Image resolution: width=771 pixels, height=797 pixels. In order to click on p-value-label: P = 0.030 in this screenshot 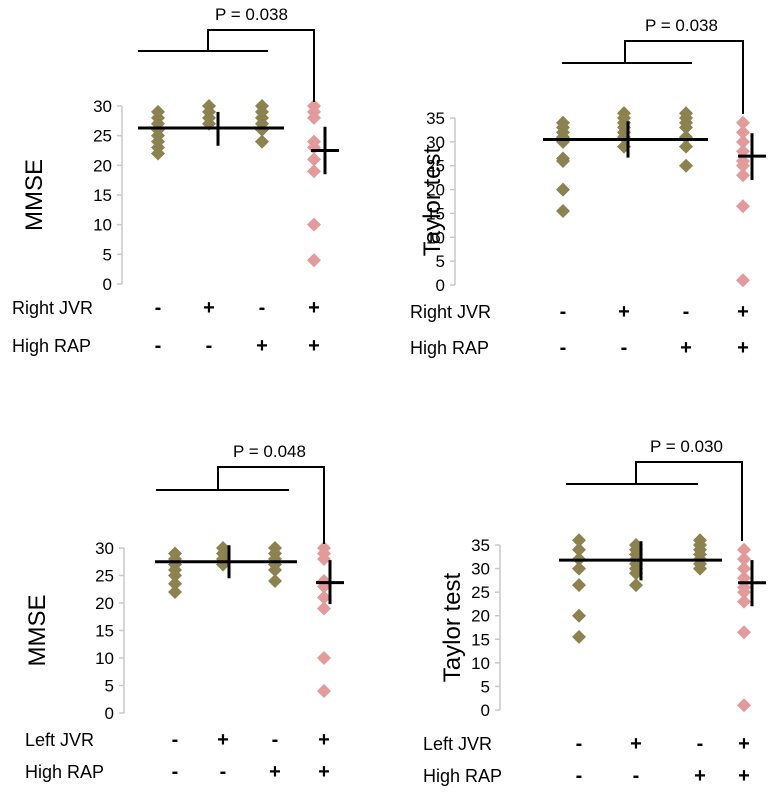, I will do `click(686, 446)`.